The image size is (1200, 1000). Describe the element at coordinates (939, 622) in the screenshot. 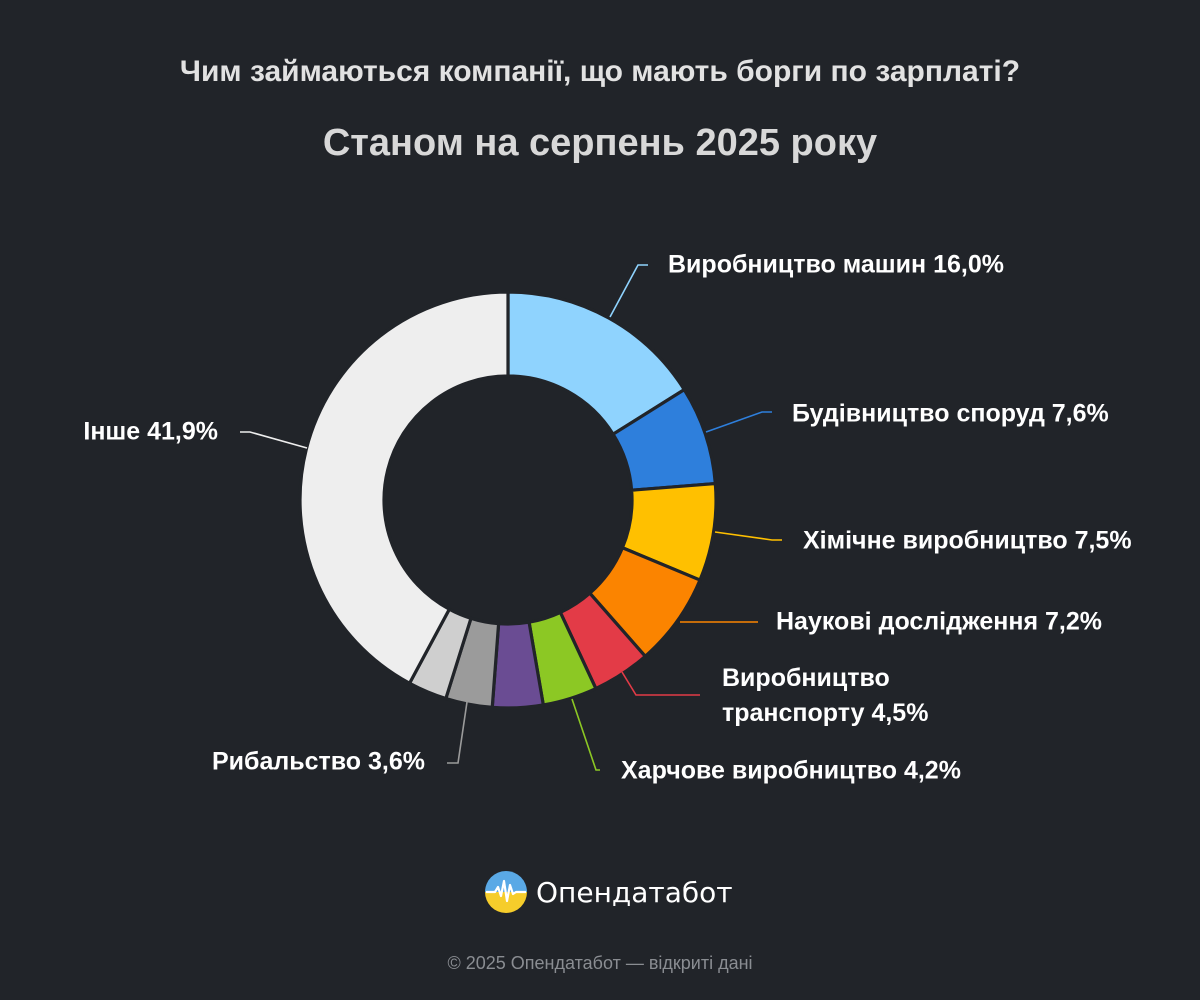

I see `slice-label-4: Наукові дослідження 7,2%` at that location.